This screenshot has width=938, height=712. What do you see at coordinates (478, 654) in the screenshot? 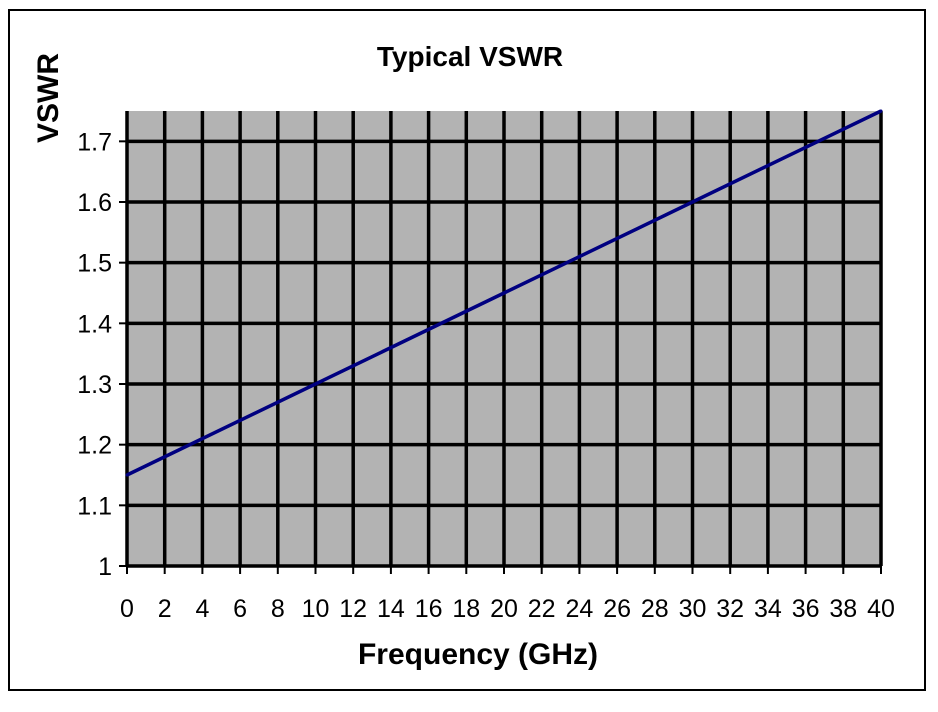
I see `x-axis-title: Frequency (GHz)` at bounding box center [478, 654].